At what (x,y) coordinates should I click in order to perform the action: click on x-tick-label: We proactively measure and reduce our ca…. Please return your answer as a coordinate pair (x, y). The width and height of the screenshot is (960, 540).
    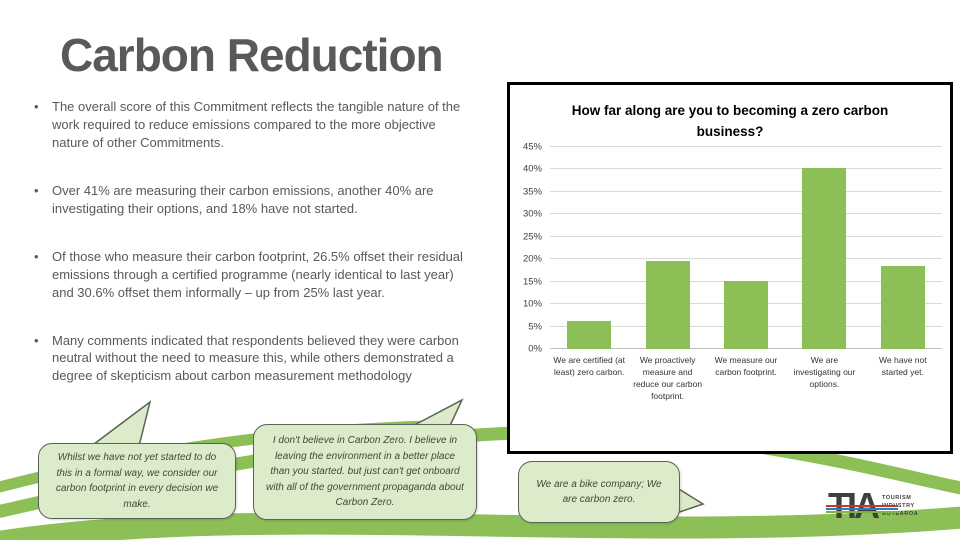
    Looking at the image, I should click on (668, 378).